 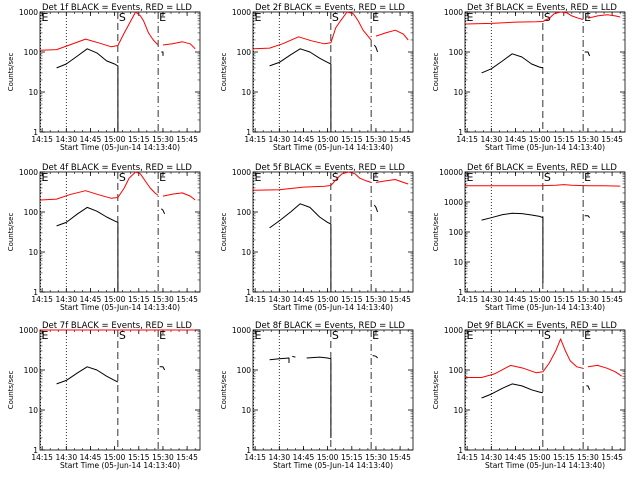 What do you see at coordinates (330, 326) in the screenshot?
I see `panel-title: Det 8f BLACK = Events, RED = LLD` at bounding box center [330, 326].